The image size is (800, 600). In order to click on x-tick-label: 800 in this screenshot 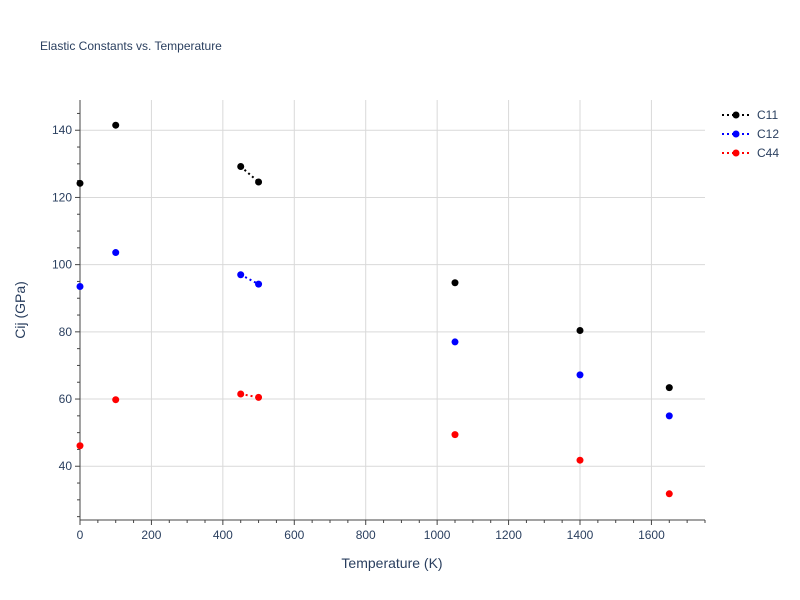, I will do `click(366, 535)`.